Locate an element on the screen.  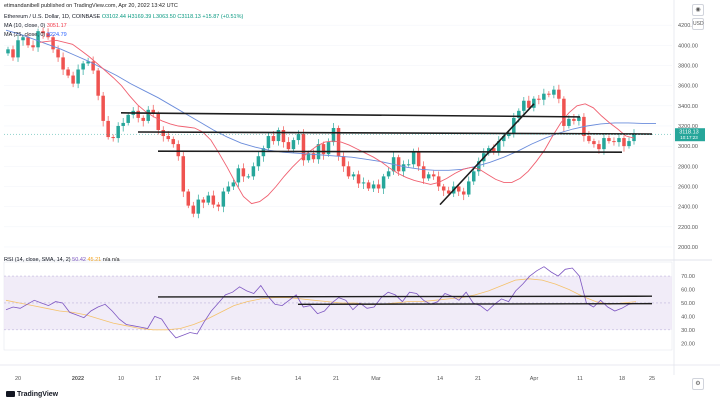
price-trendline is located at coordinates (487, 154).